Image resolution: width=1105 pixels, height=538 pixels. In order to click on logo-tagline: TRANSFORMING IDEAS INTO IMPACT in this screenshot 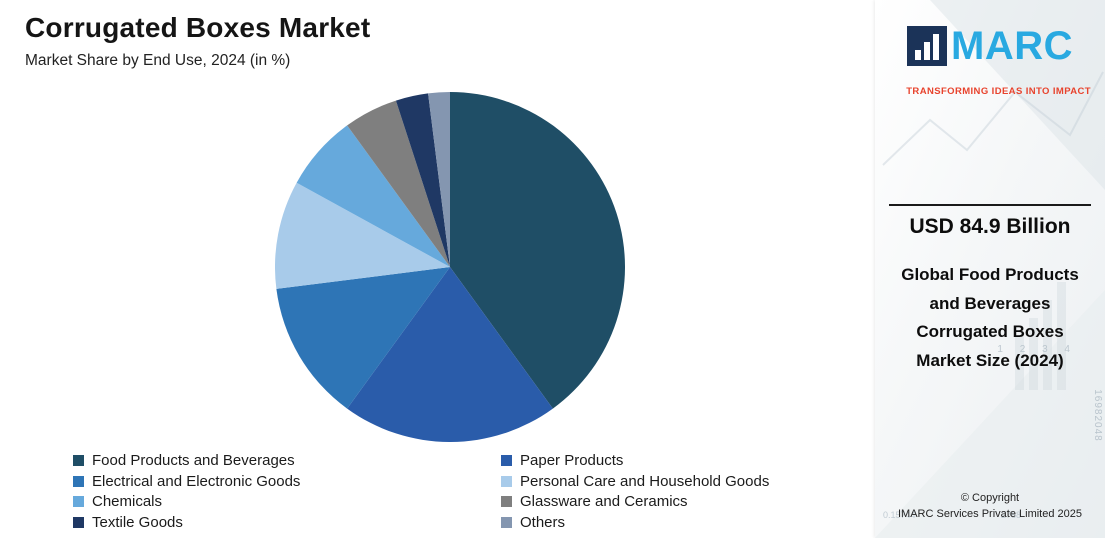, I will do `click(998, 91)`.